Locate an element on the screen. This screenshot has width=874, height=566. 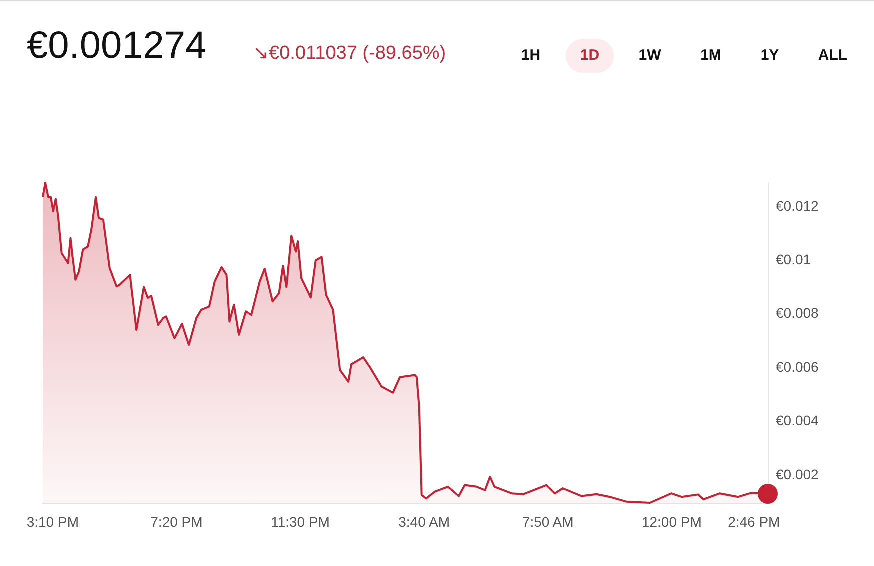
y-tick-label: €0.01 is located at coordinates (794, 260).